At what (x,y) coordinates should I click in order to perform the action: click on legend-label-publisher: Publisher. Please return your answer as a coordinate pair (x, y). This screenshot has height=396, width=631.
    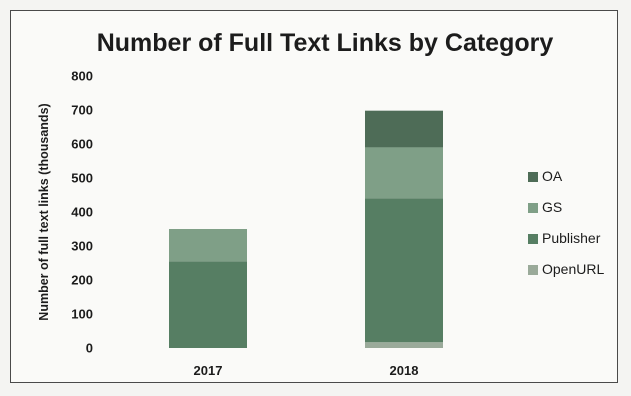
    Looking at the image, I should click on (571, 238).